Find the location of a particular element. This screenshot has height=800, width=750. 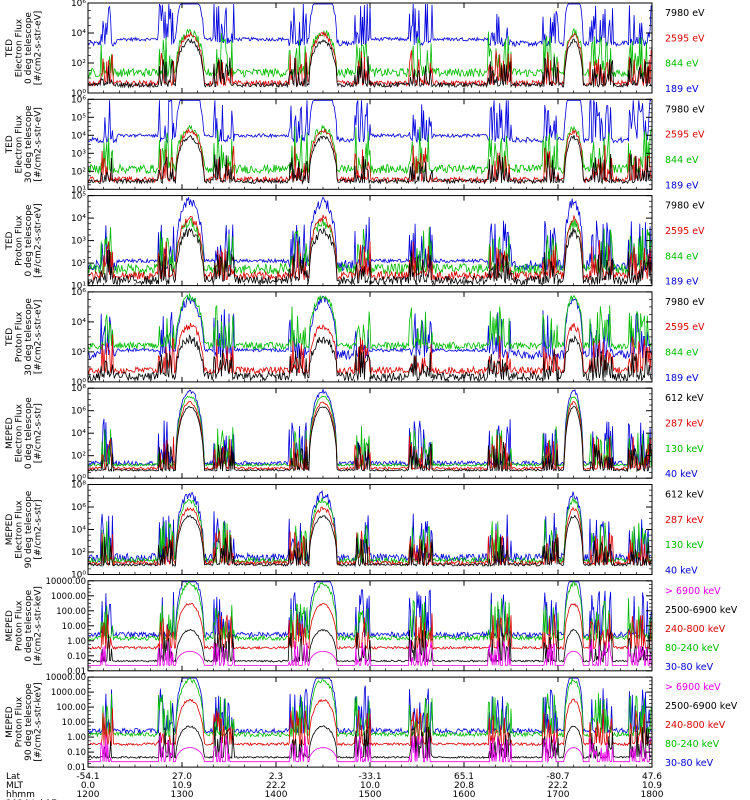

y-axis-label-line: [#/cm2-s-str-keV] is located at coordinates (39, 721).